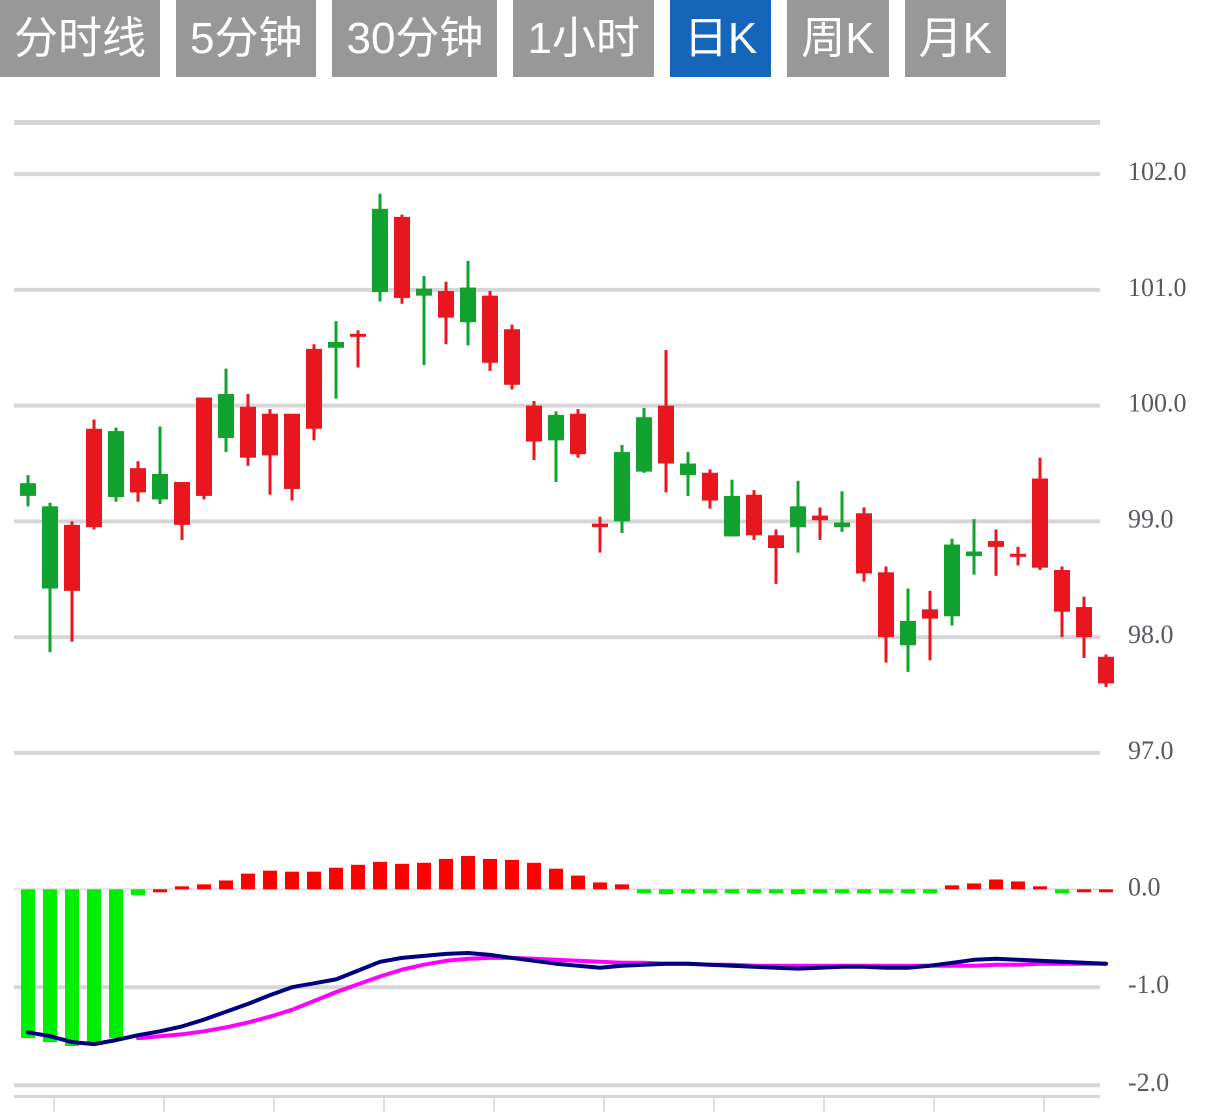  Describe the element at coordinates (557, 1103) in the screenshot. I see `x-axis` at that location.